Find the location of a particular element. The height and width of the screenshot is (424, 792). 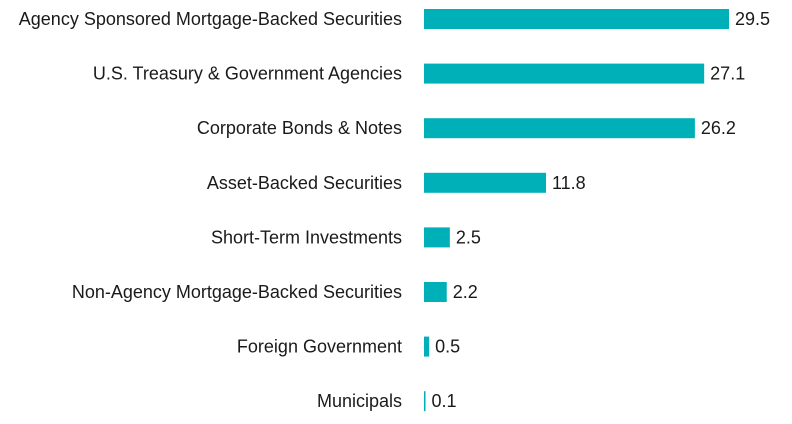

value-label: 2.5 is located at coordinates (468, 237).